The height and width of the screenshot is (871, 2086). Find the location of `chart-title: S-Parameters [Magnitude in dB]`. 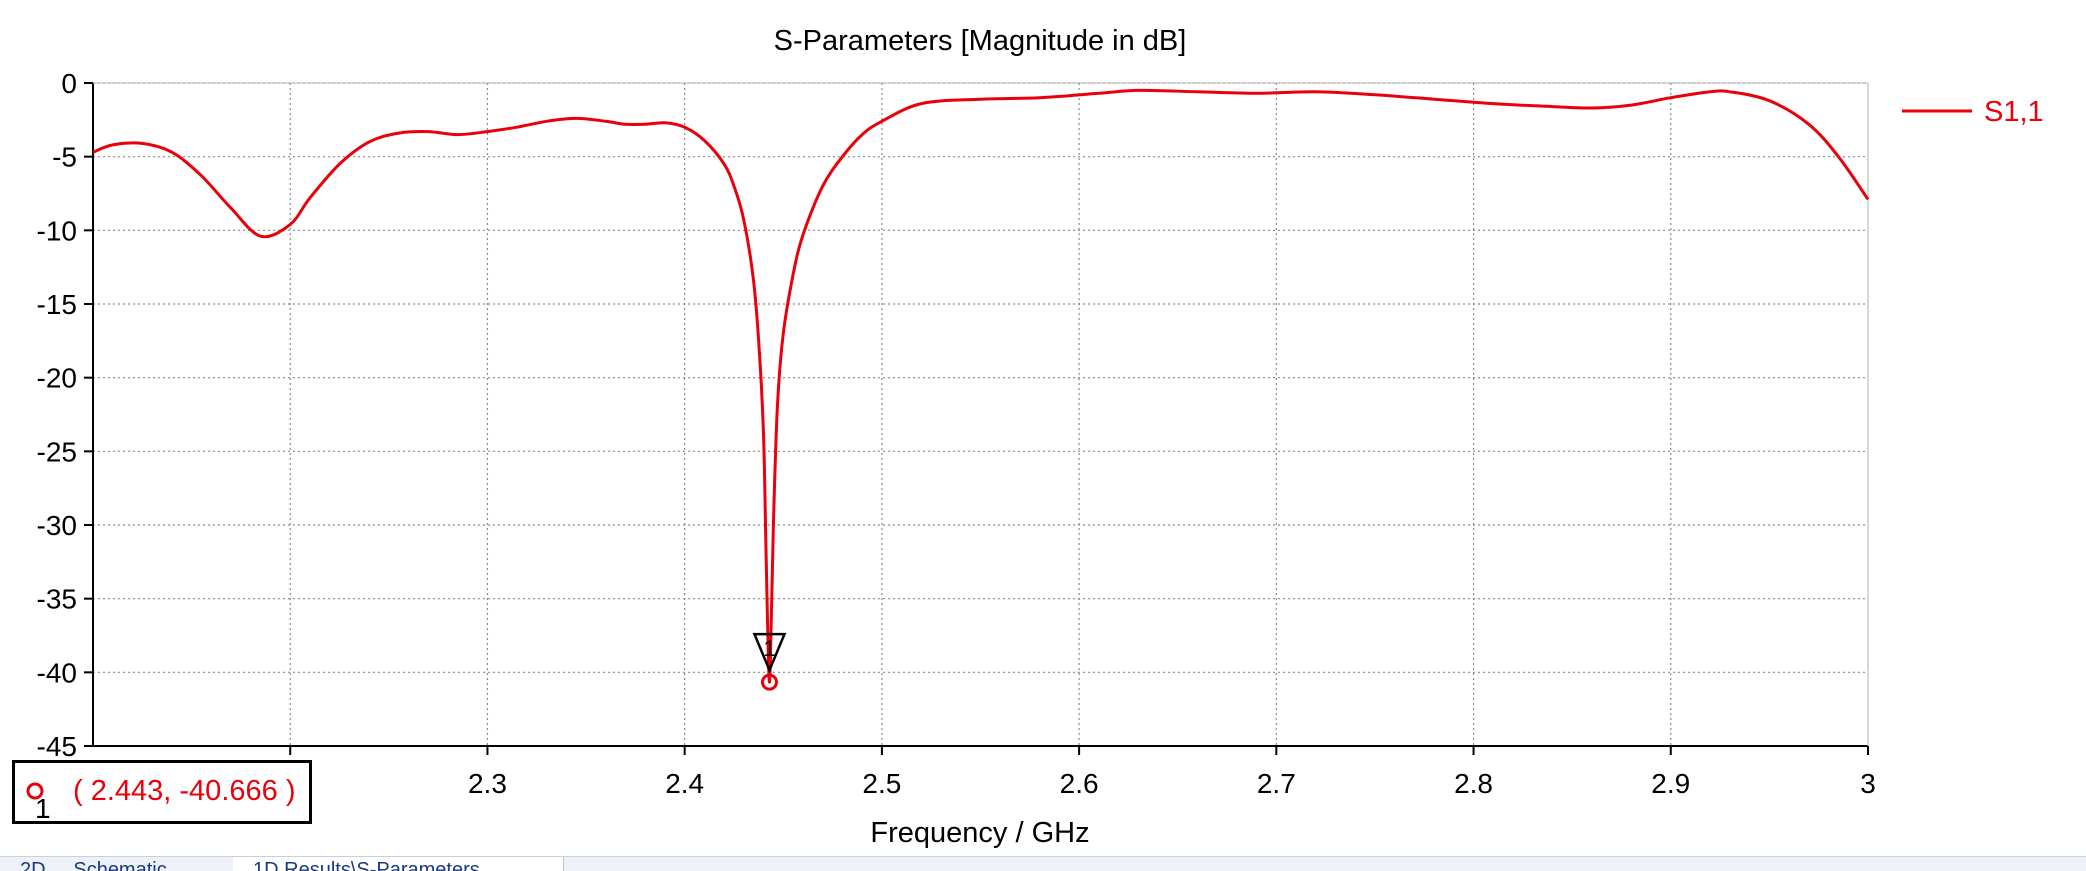

chart-title: S-Parameters [Magnitude in dB] is located at coordinates (980, 41).